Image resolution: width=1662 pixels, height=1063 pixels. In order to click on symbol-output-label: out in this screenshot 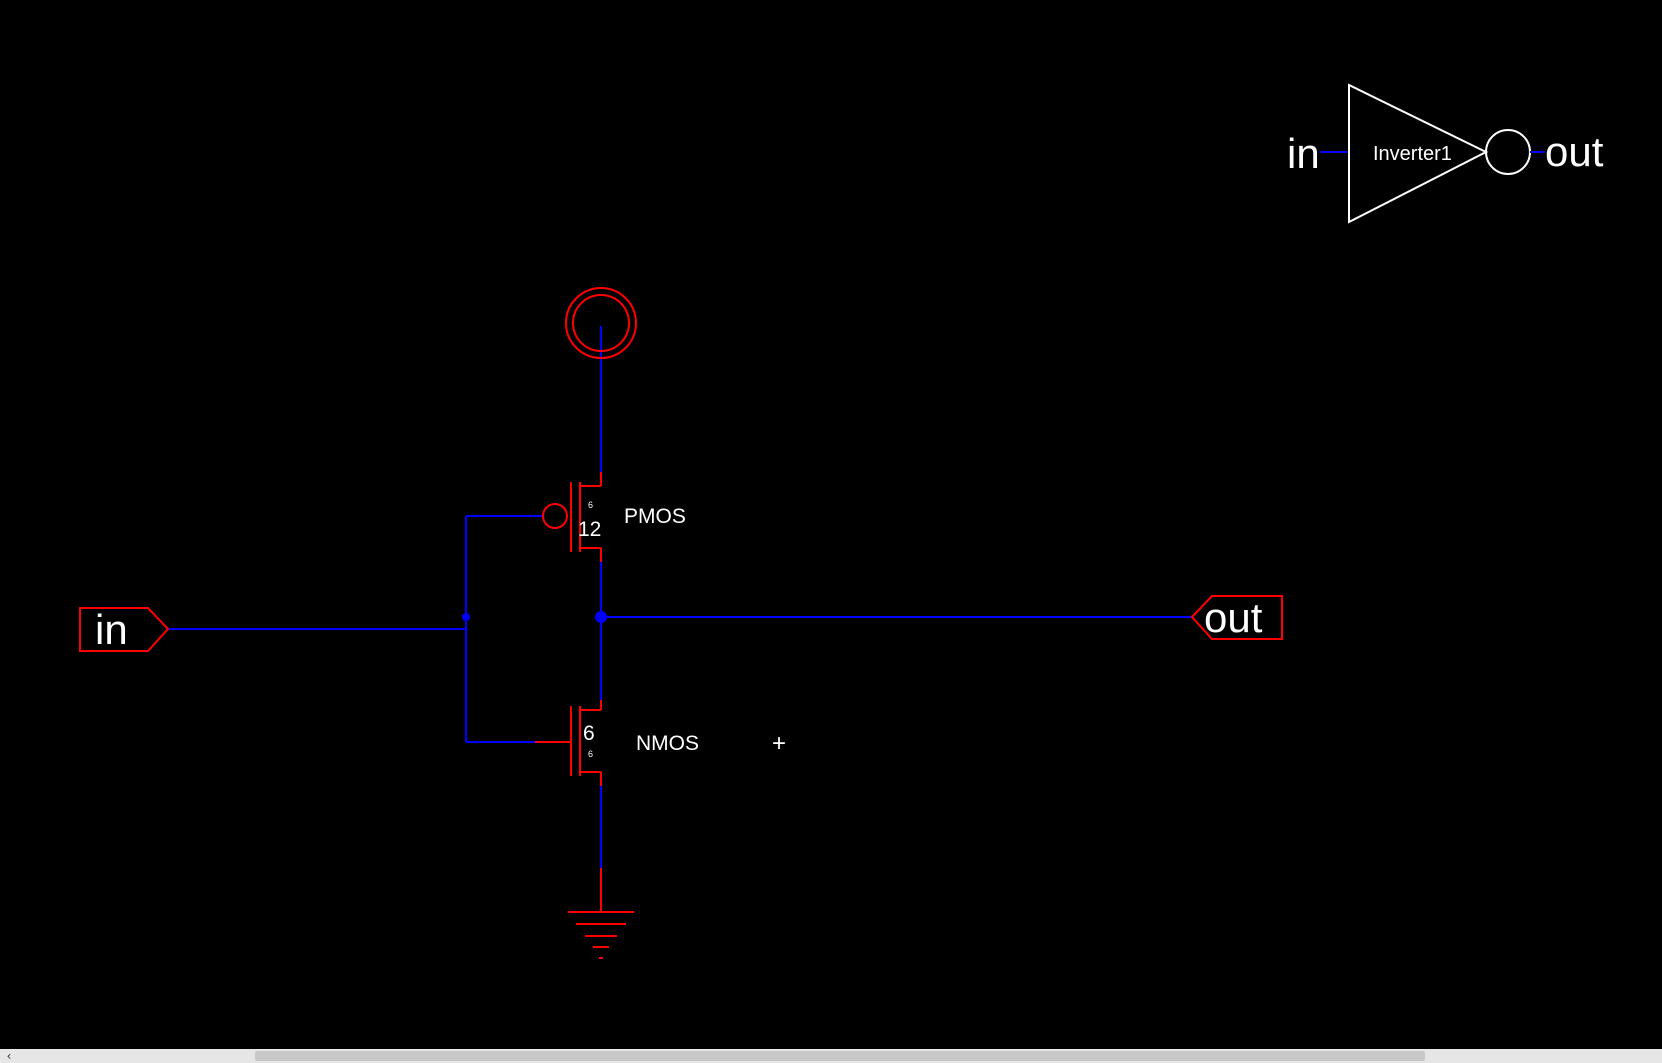, I will do `click(1574, 151)`.